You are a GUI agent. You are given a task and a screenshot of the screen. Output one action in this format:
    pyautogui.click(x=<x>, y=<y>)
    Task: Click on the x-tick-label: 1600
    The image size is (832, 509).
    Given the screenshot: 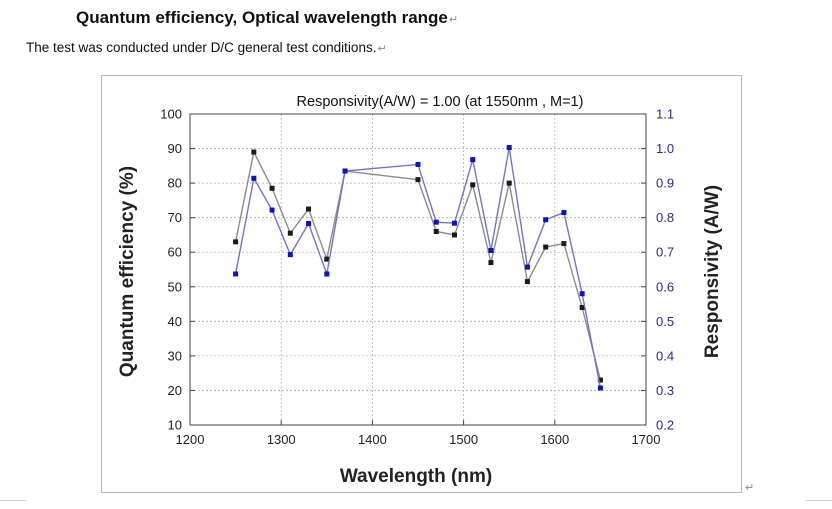 What is the action you would take?
    pyautogui.click(x=554, y=439)
    